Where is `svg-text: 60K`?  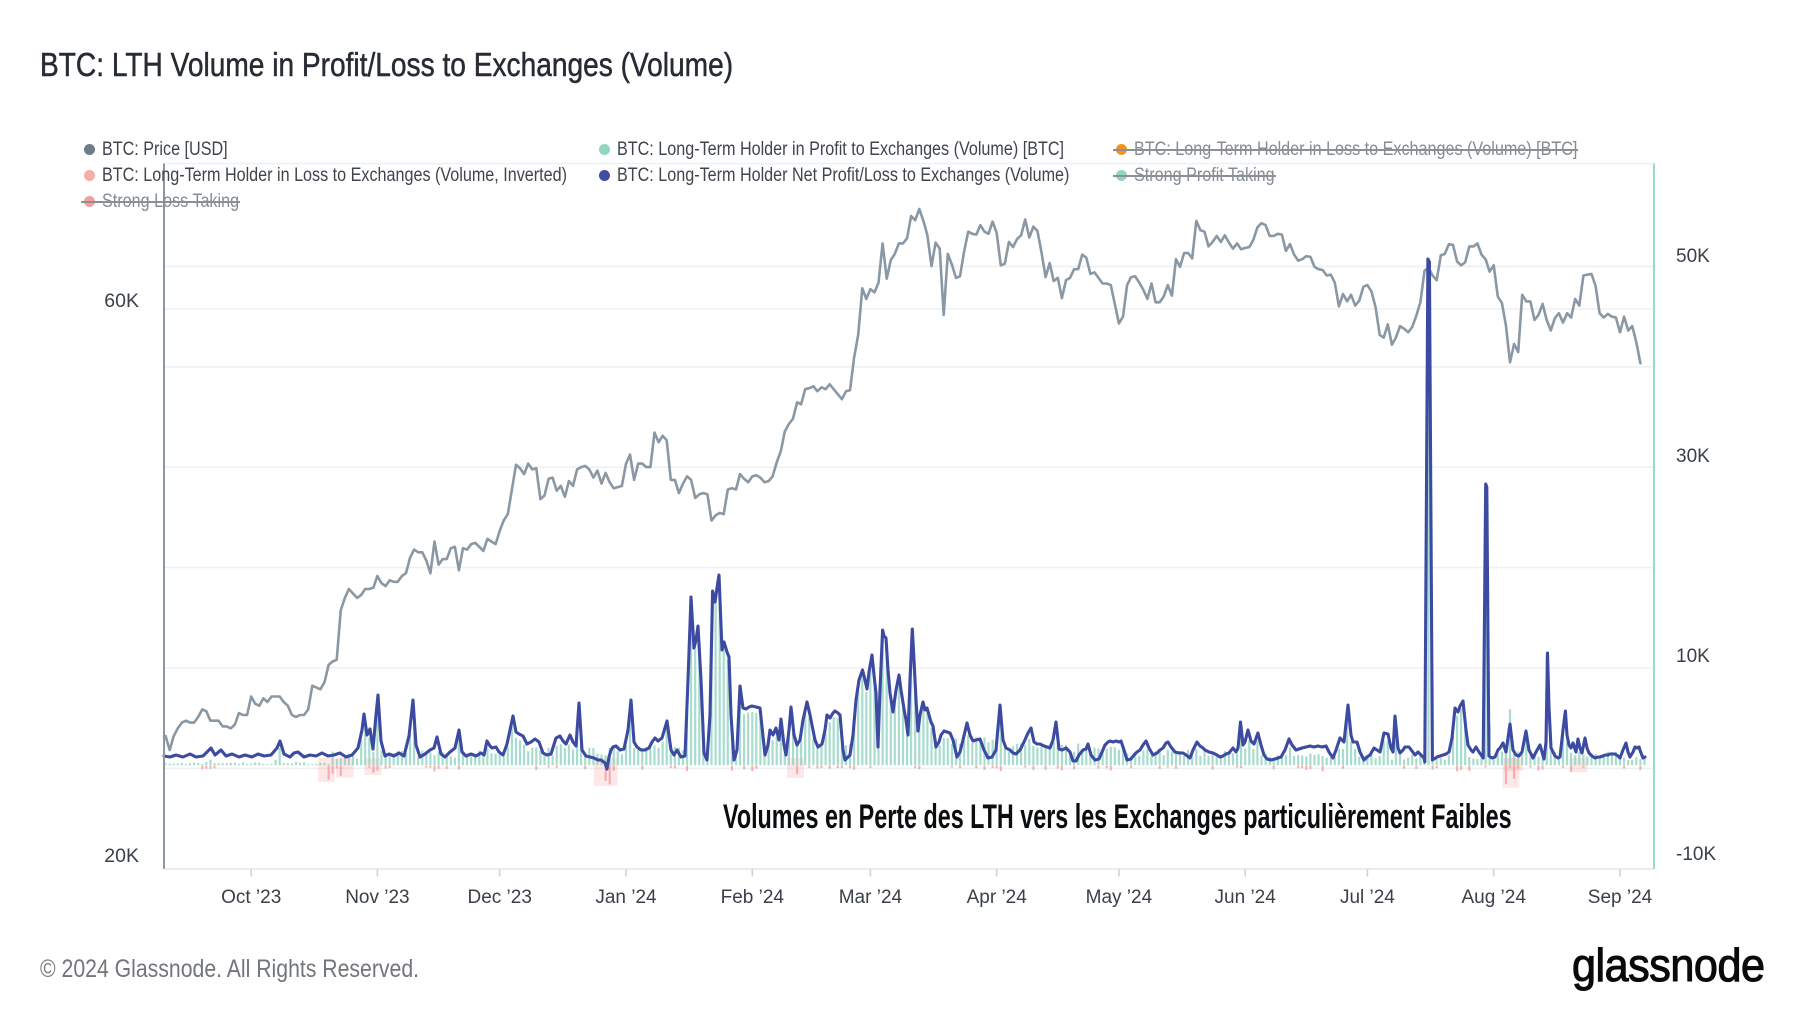
svg-text: 60K is located at coordinates (121, 301).